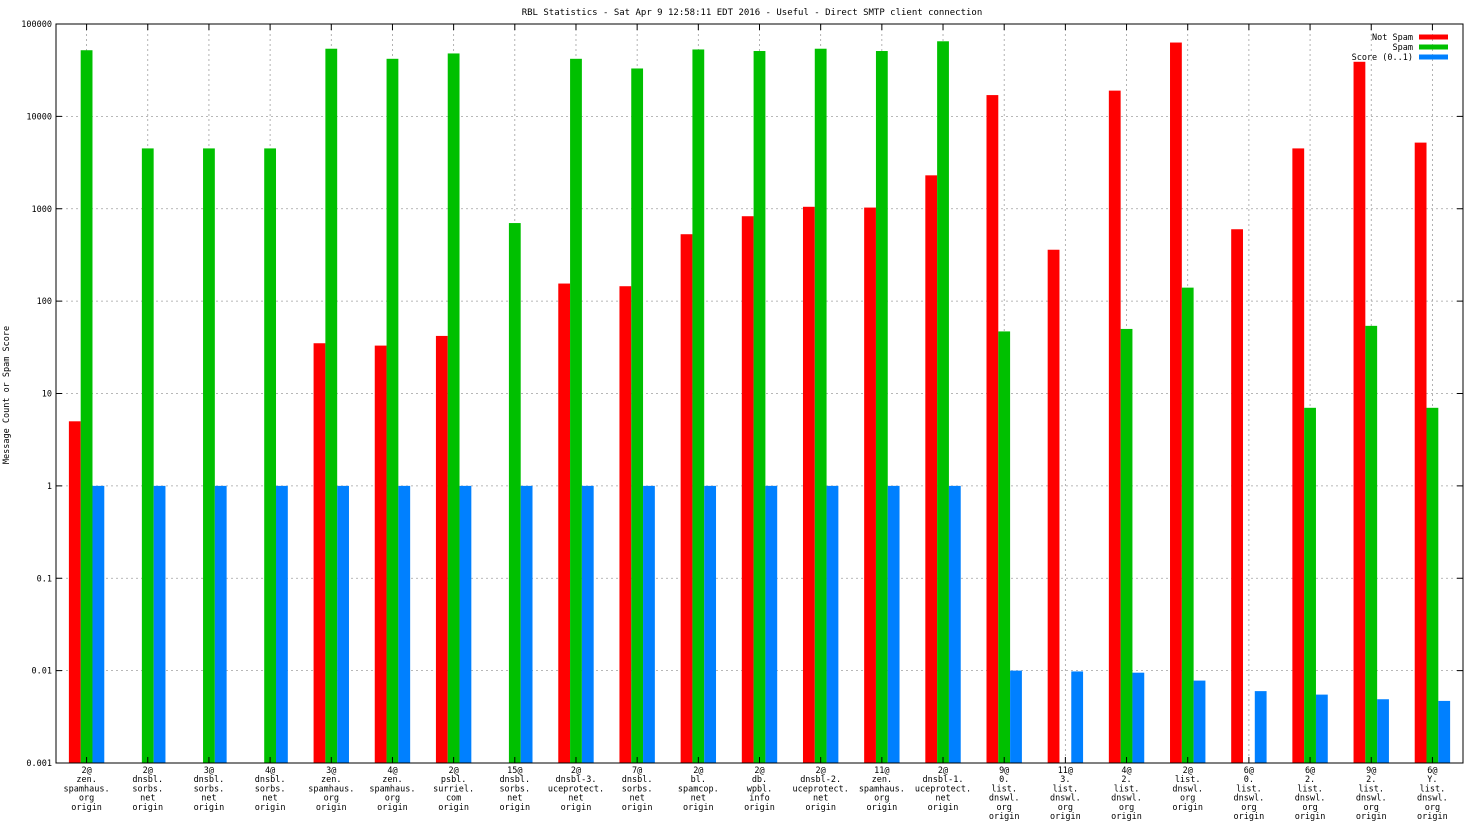 This screenshot has height=828, width=1472. Describe the element at coordinates (759, 799) in the screenshot. I see `x-tick-label-line: info` at that location.